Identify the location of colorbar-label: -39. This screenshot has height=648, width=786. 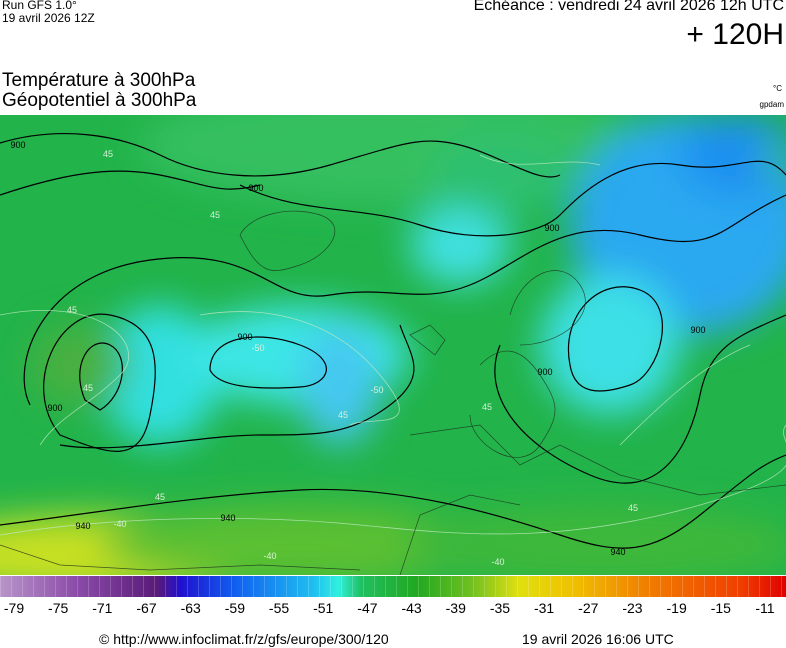
(455, 608).